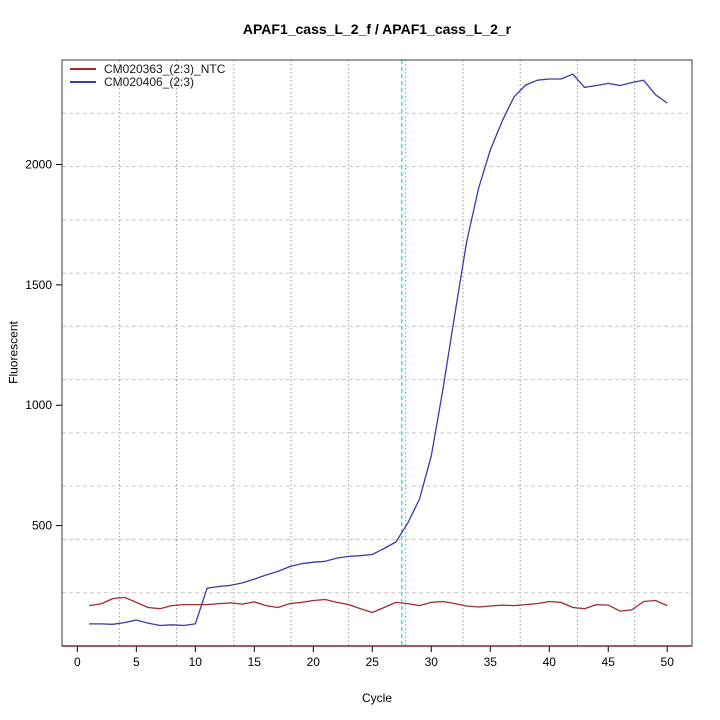 Image resolution: width=720 pixels, height=720 pixels. What do you see at coordinates (83, 68) in the screenshot?
I see `legend-swatch-ntc` at bounding box center [83, 68].